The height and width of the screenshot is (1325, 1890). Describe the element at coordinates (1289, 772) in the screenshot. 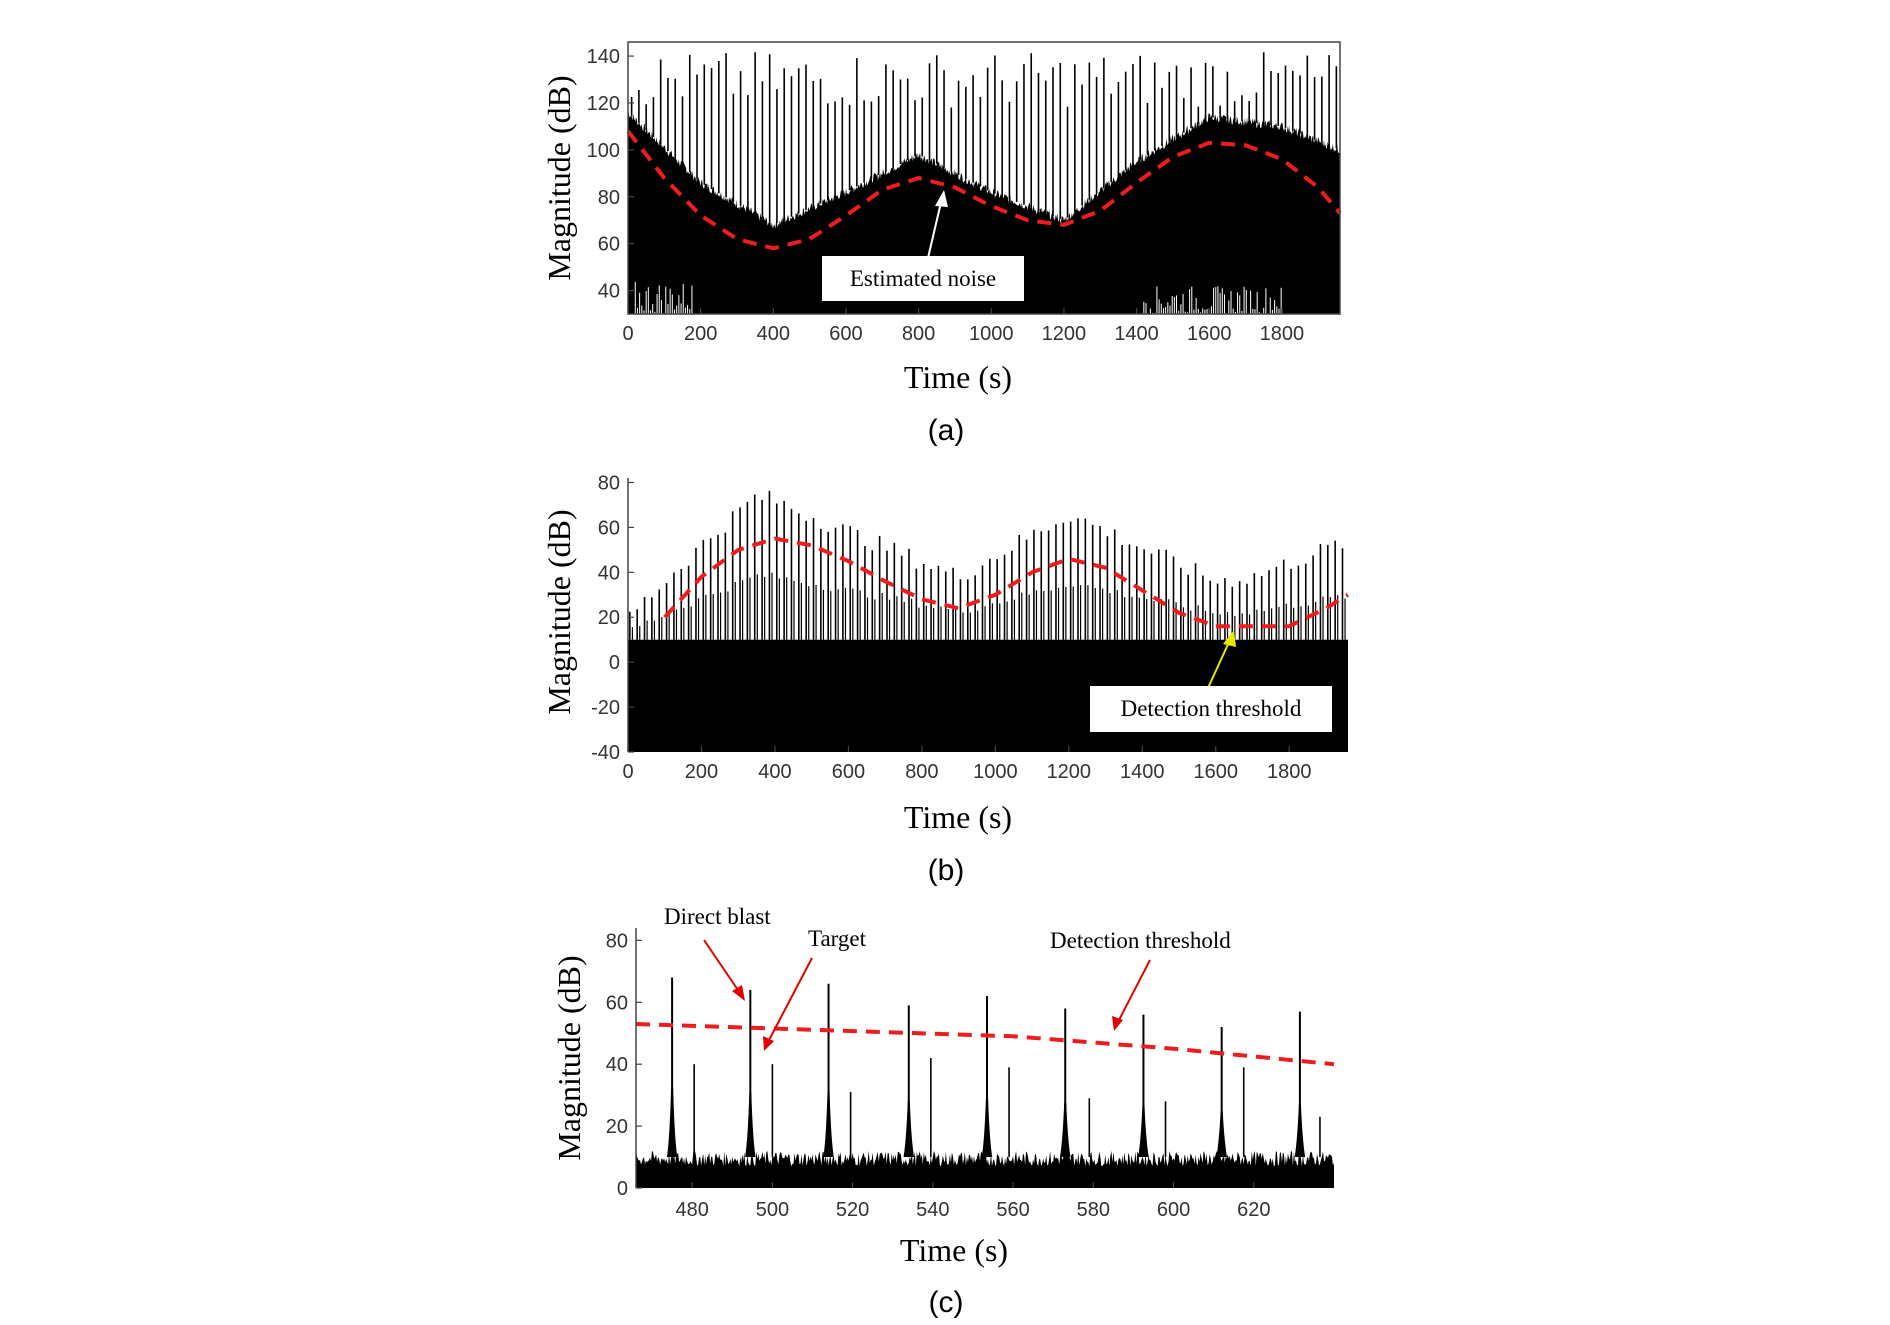

I see `chart-b-xtick-label: 1800` at that location.